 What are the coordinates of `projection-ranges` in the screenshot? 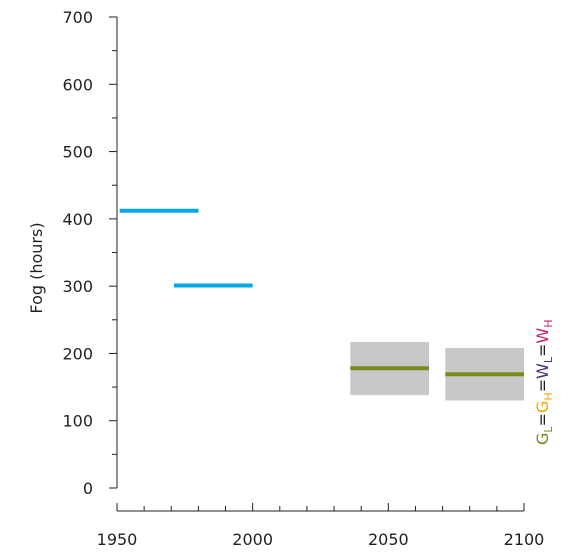 It's located at (437, 371).